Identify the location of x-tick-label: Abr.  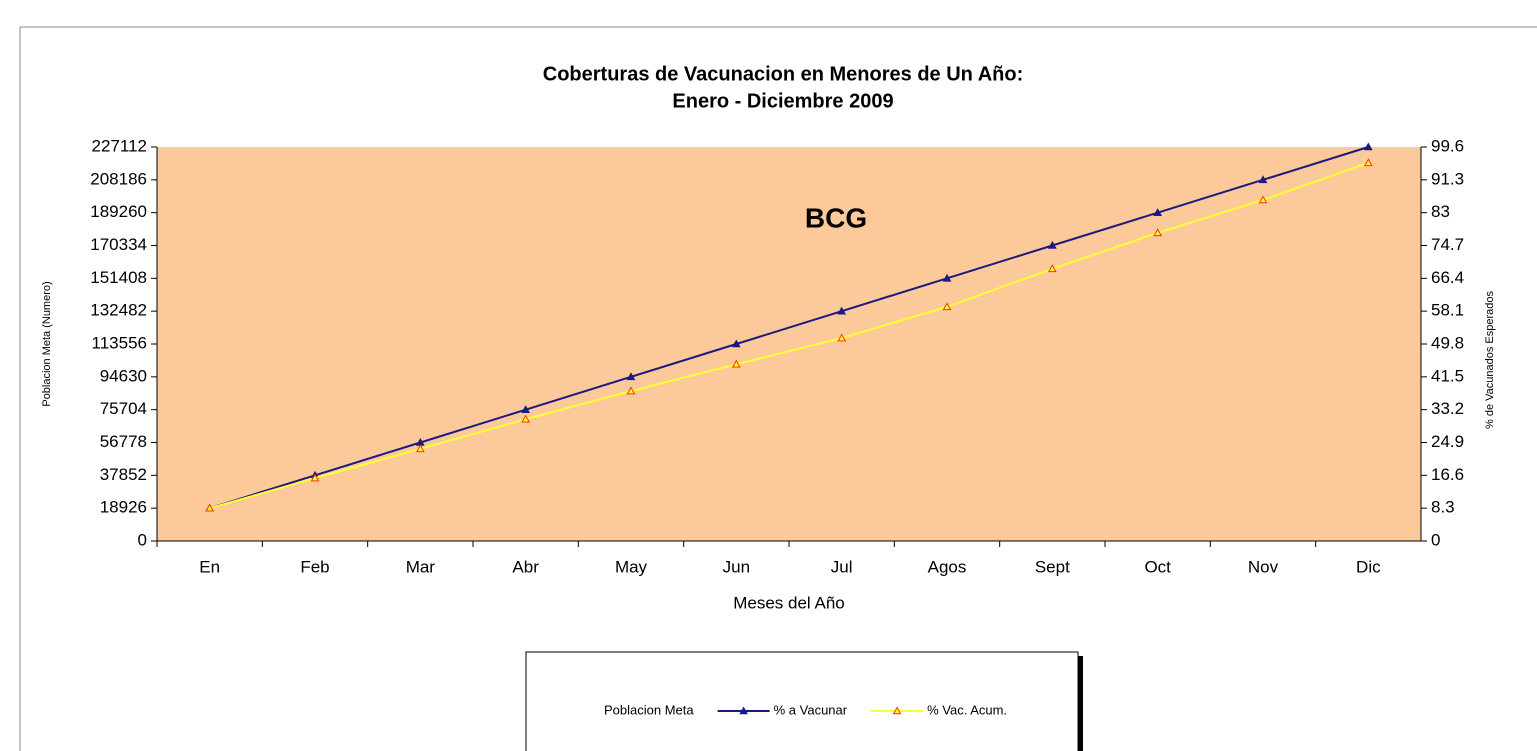
(525, 566).